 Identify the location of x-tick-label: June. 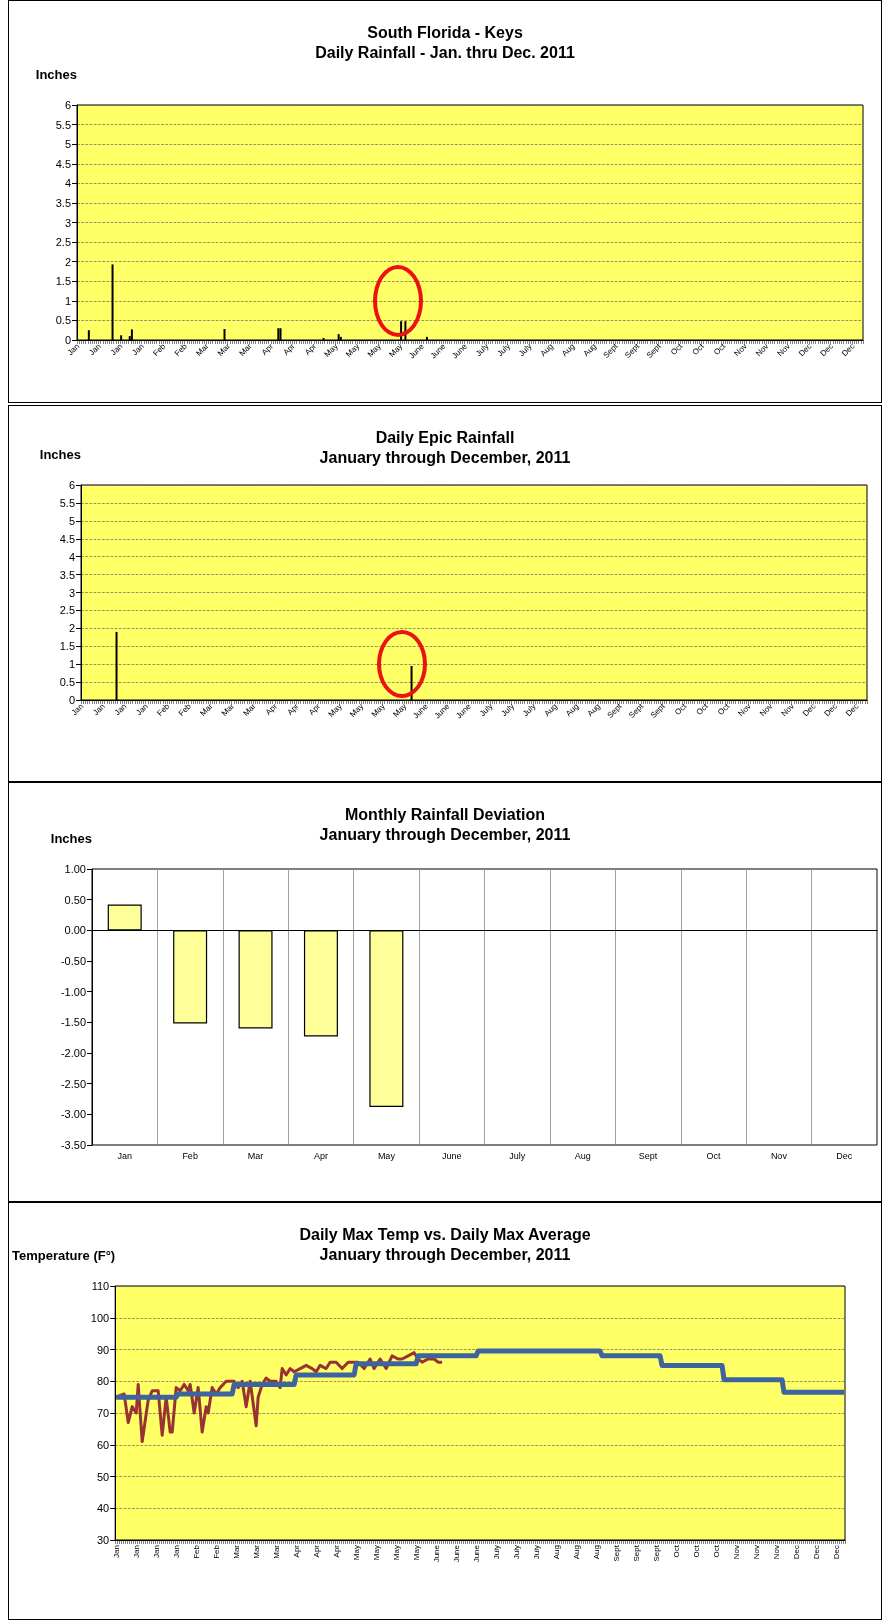
(456, 1553).